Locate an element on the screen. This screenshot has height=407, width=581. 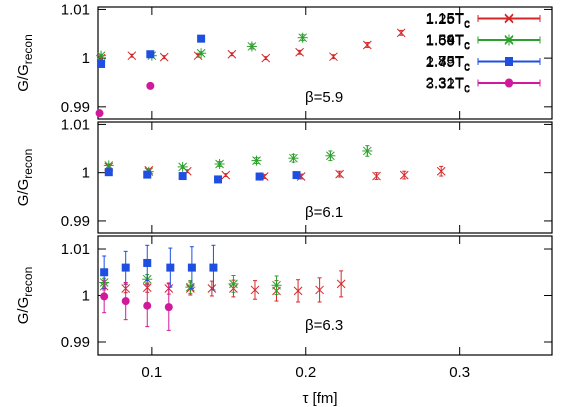
legend-label: 1.39Tc is located at coordinates (448, 42).